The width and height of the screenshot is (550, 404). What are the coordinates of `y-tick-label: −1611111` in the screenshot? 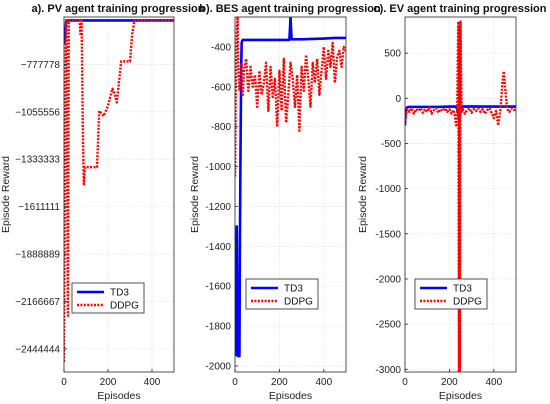 It's located at (39, 207).